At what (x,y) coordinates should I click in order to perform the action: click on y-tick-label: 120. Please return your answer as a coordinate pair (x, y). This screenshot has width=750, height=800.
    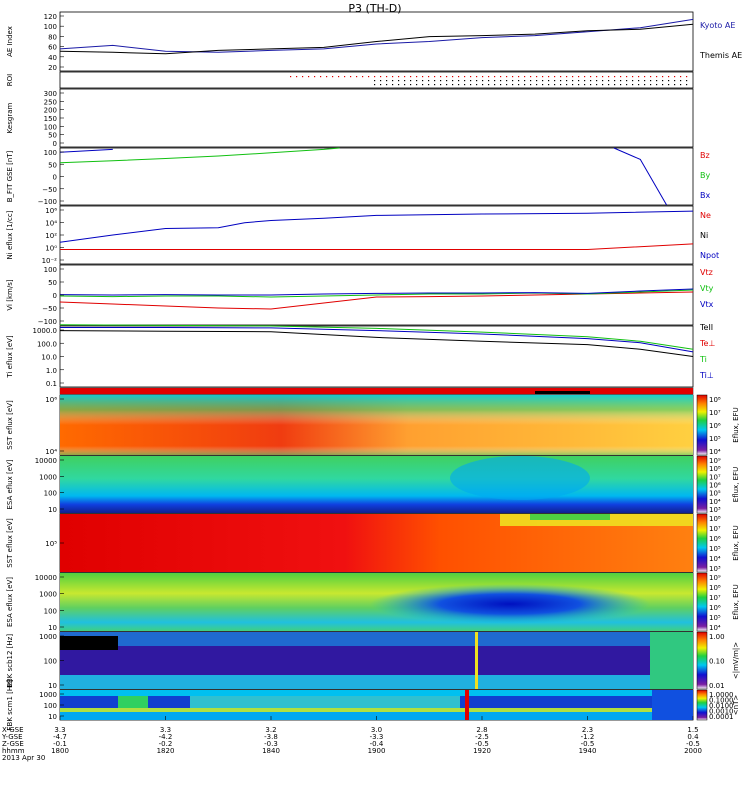
    Looking at the image, I should click on (50, 17).